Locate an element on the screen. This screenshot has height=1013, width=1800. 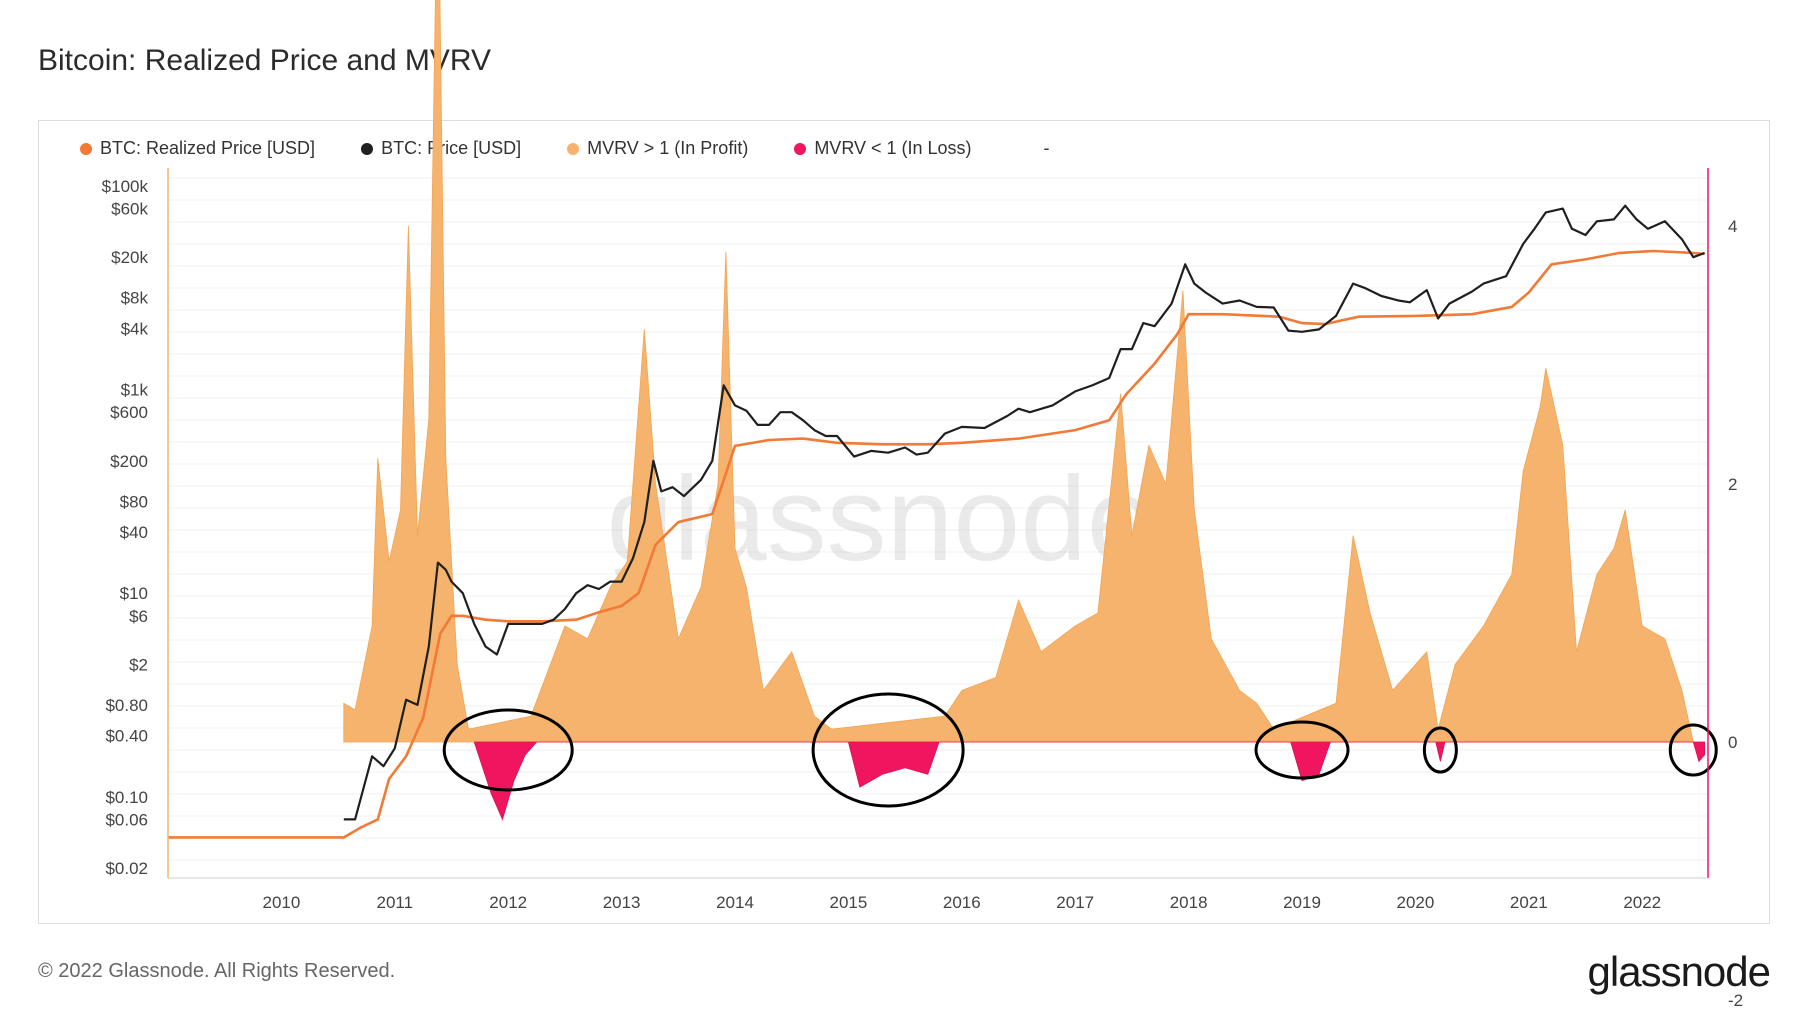
y-right-tick-label: 2 is located at coordinates (1732, 484).